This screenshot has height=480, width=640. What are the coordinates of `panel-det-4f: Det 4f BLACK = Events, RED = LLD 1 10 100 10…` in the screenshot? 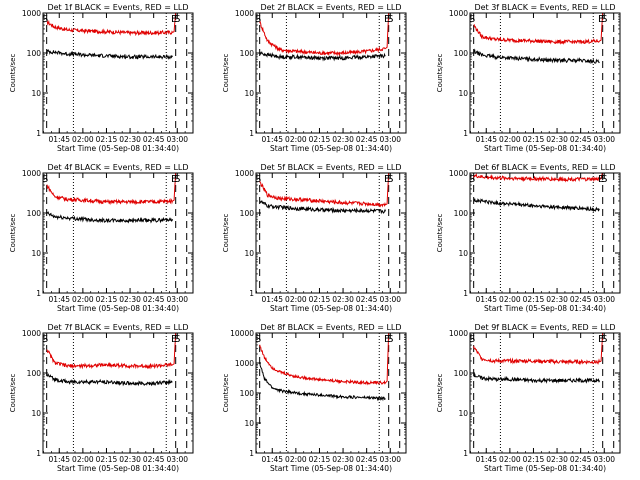 It's located at (101, 238).